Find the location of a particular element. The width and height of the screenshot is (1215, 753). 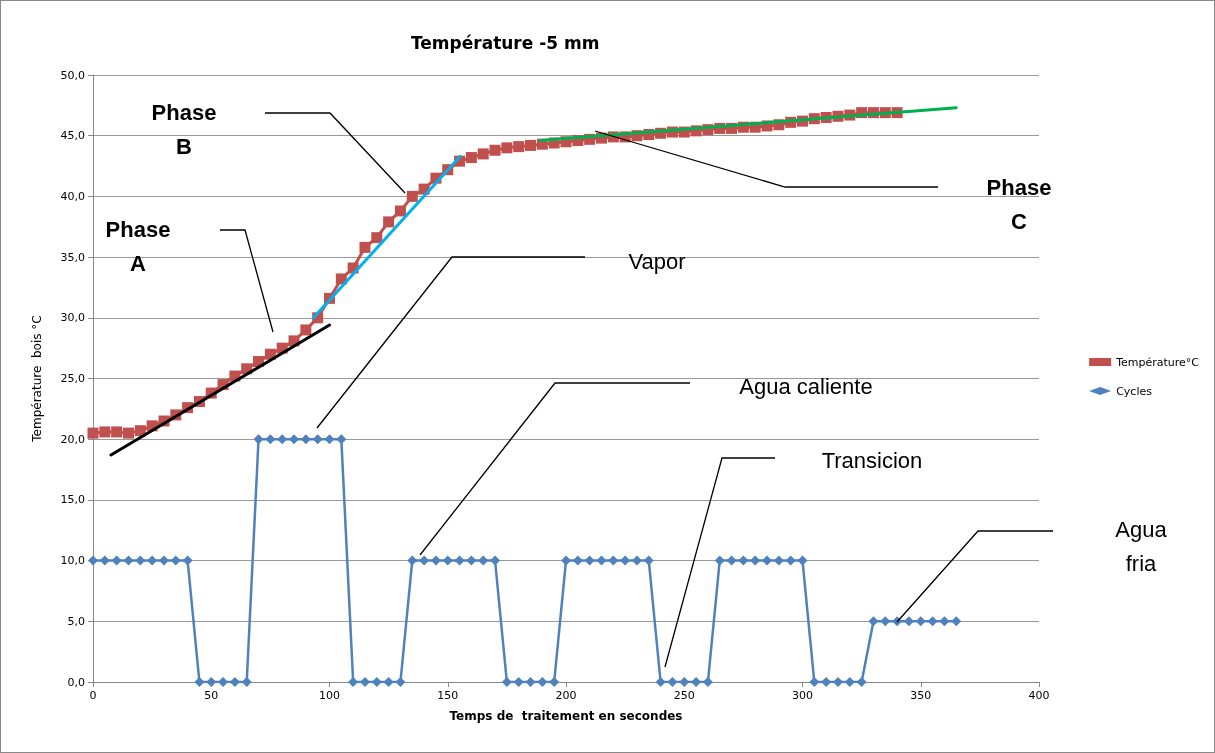

annotation: Phase A is located at coordinates (138, 247).